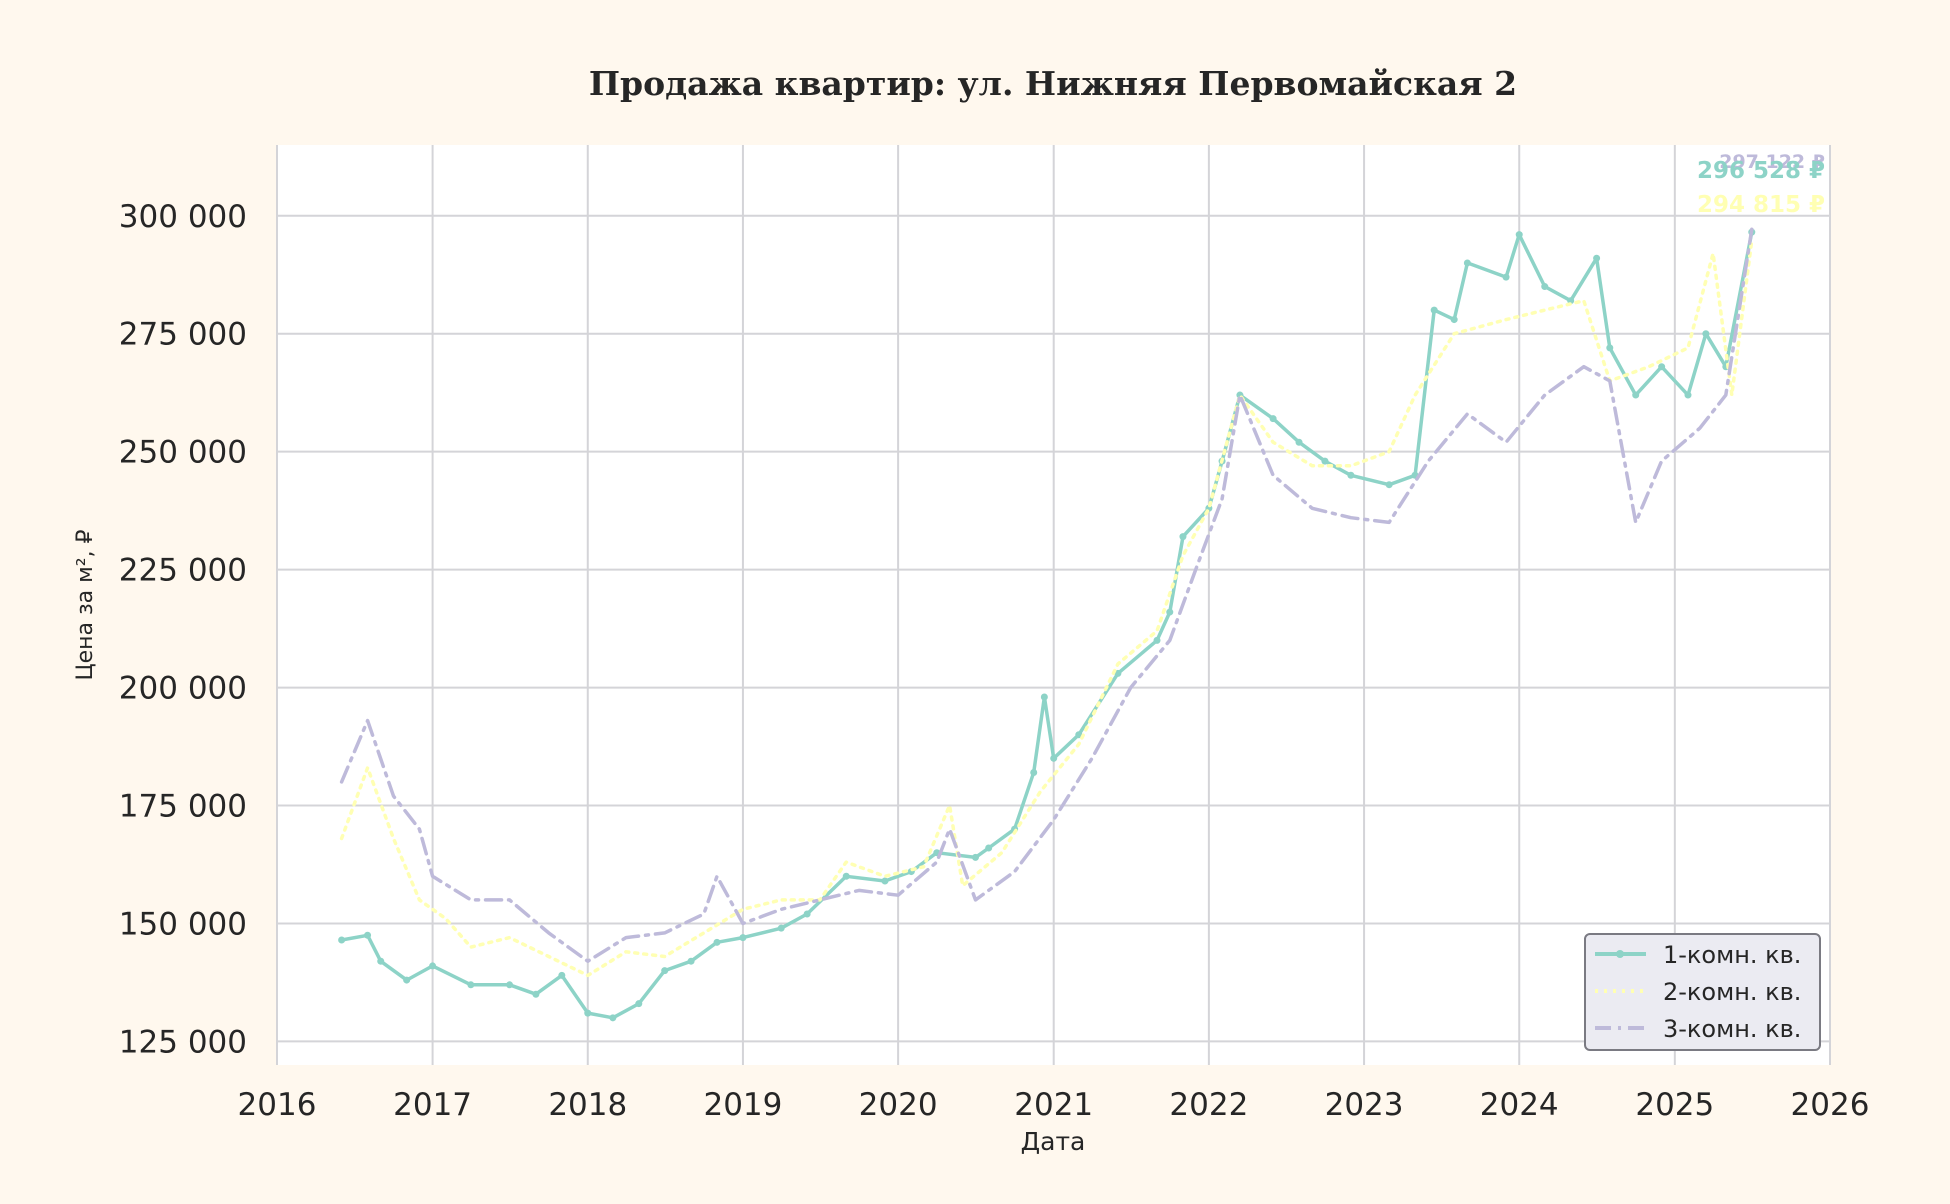 The width and height of the screenshot is (1950, 1204). Describe the element at coordinates (183, 807) in the screenshot. I see `y-tick-label: 175 000` at that location.